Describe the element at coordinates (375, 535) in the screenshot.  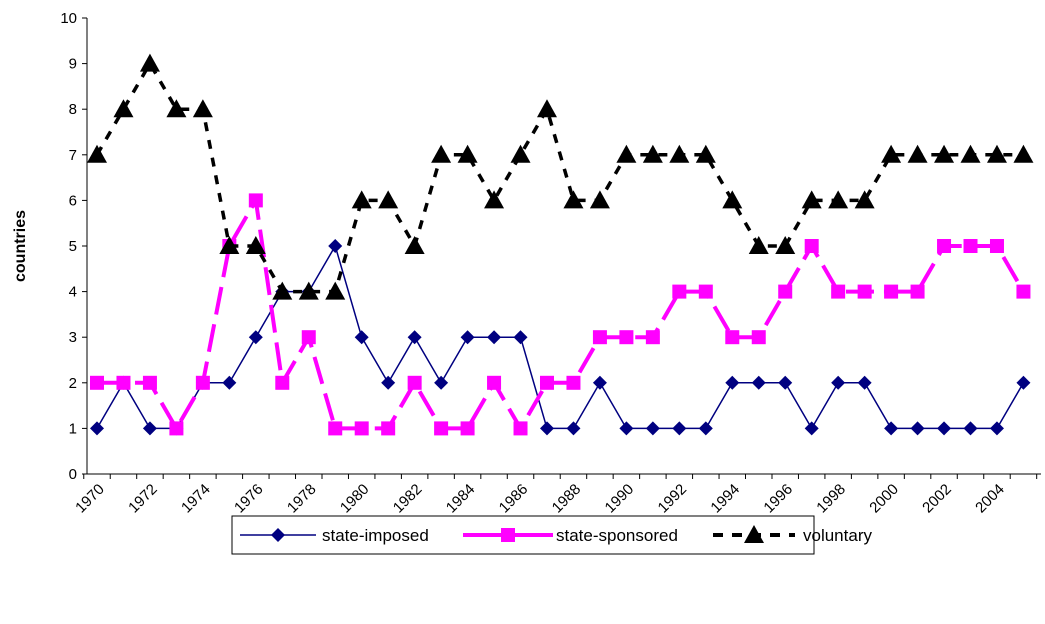
I see `legend-label: state-imposed` at that location.